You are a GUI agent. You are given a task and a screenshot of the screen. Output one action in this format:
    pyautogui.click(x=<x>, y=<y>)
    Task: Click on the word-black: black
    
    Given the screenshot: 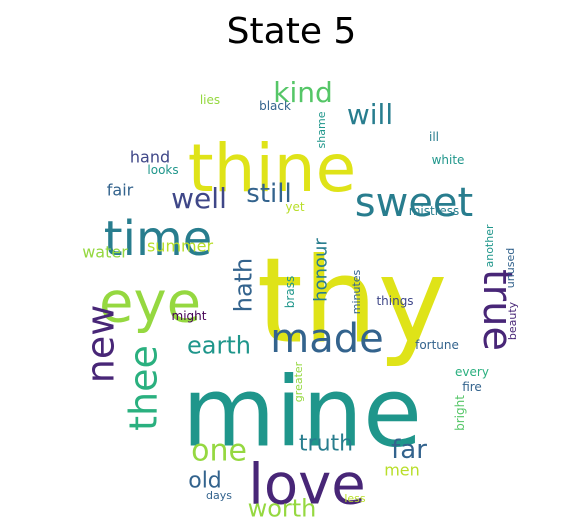 What is the action you would take?
    pyautogui.click(x=275, y=106)
    